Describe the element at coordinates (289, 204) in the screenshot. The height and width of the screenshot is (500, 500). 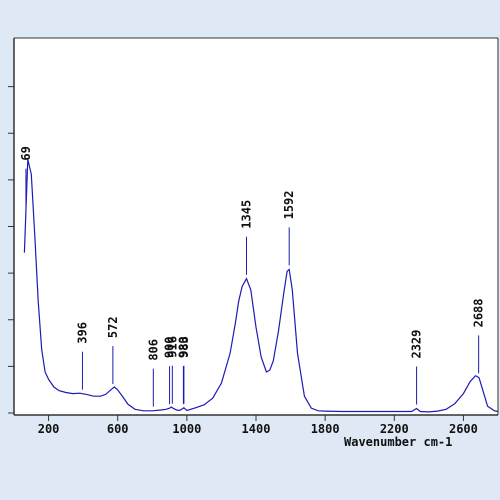
I see `peak-label-9: 1592` at that location.